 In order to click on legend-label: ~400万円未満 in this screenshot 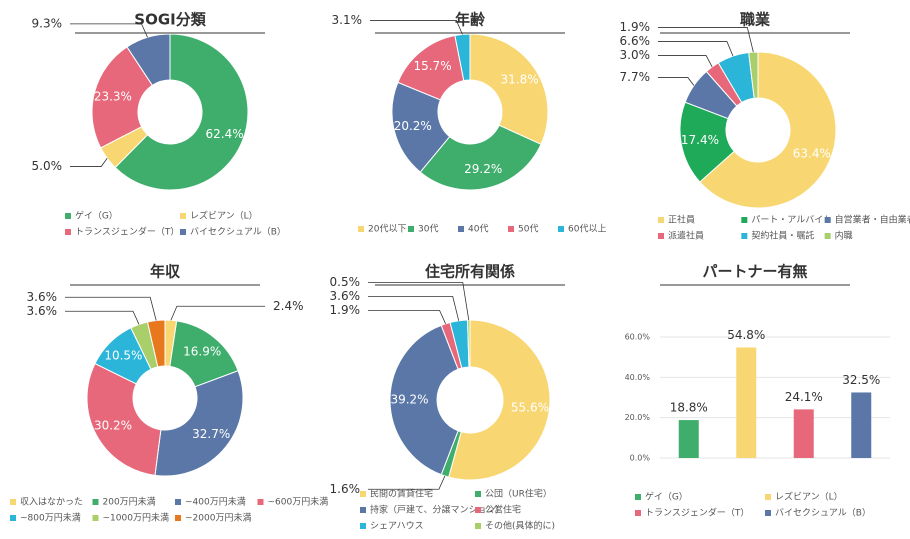, I will do `click(215, 502)`.